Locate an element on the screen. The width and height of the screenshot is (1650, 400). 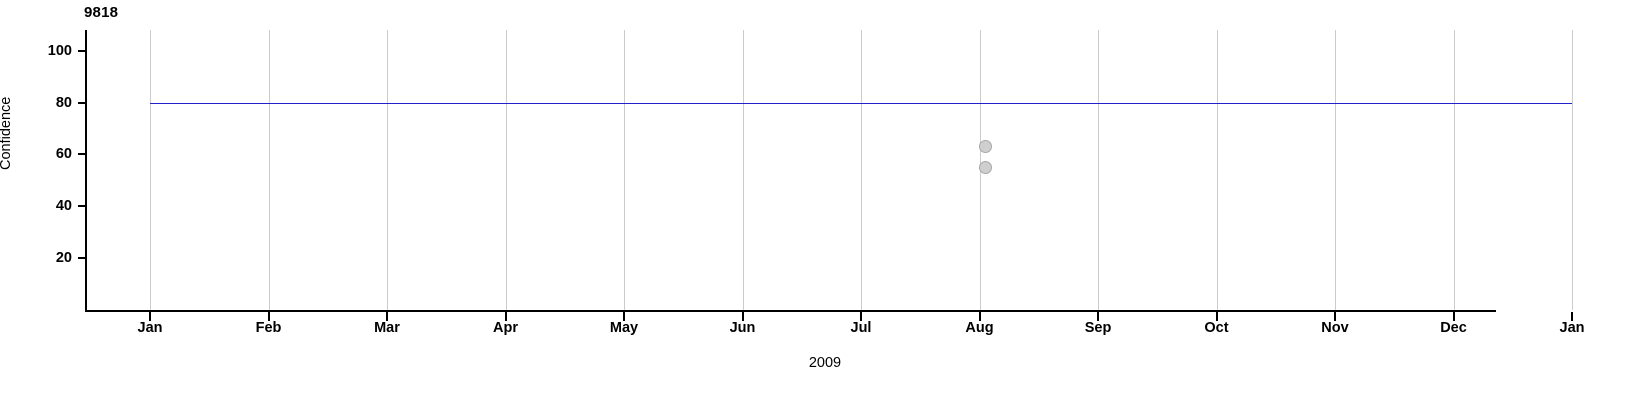
x-tick-label: Feb is located at coordinates (268, 328).